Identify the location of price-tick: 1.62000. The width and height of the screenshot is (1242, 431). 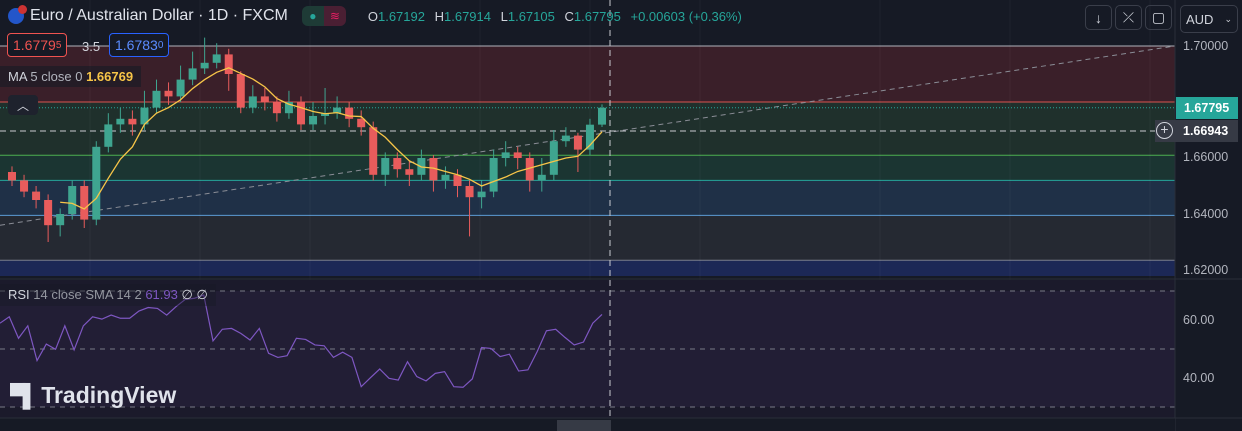
(1206, 270).